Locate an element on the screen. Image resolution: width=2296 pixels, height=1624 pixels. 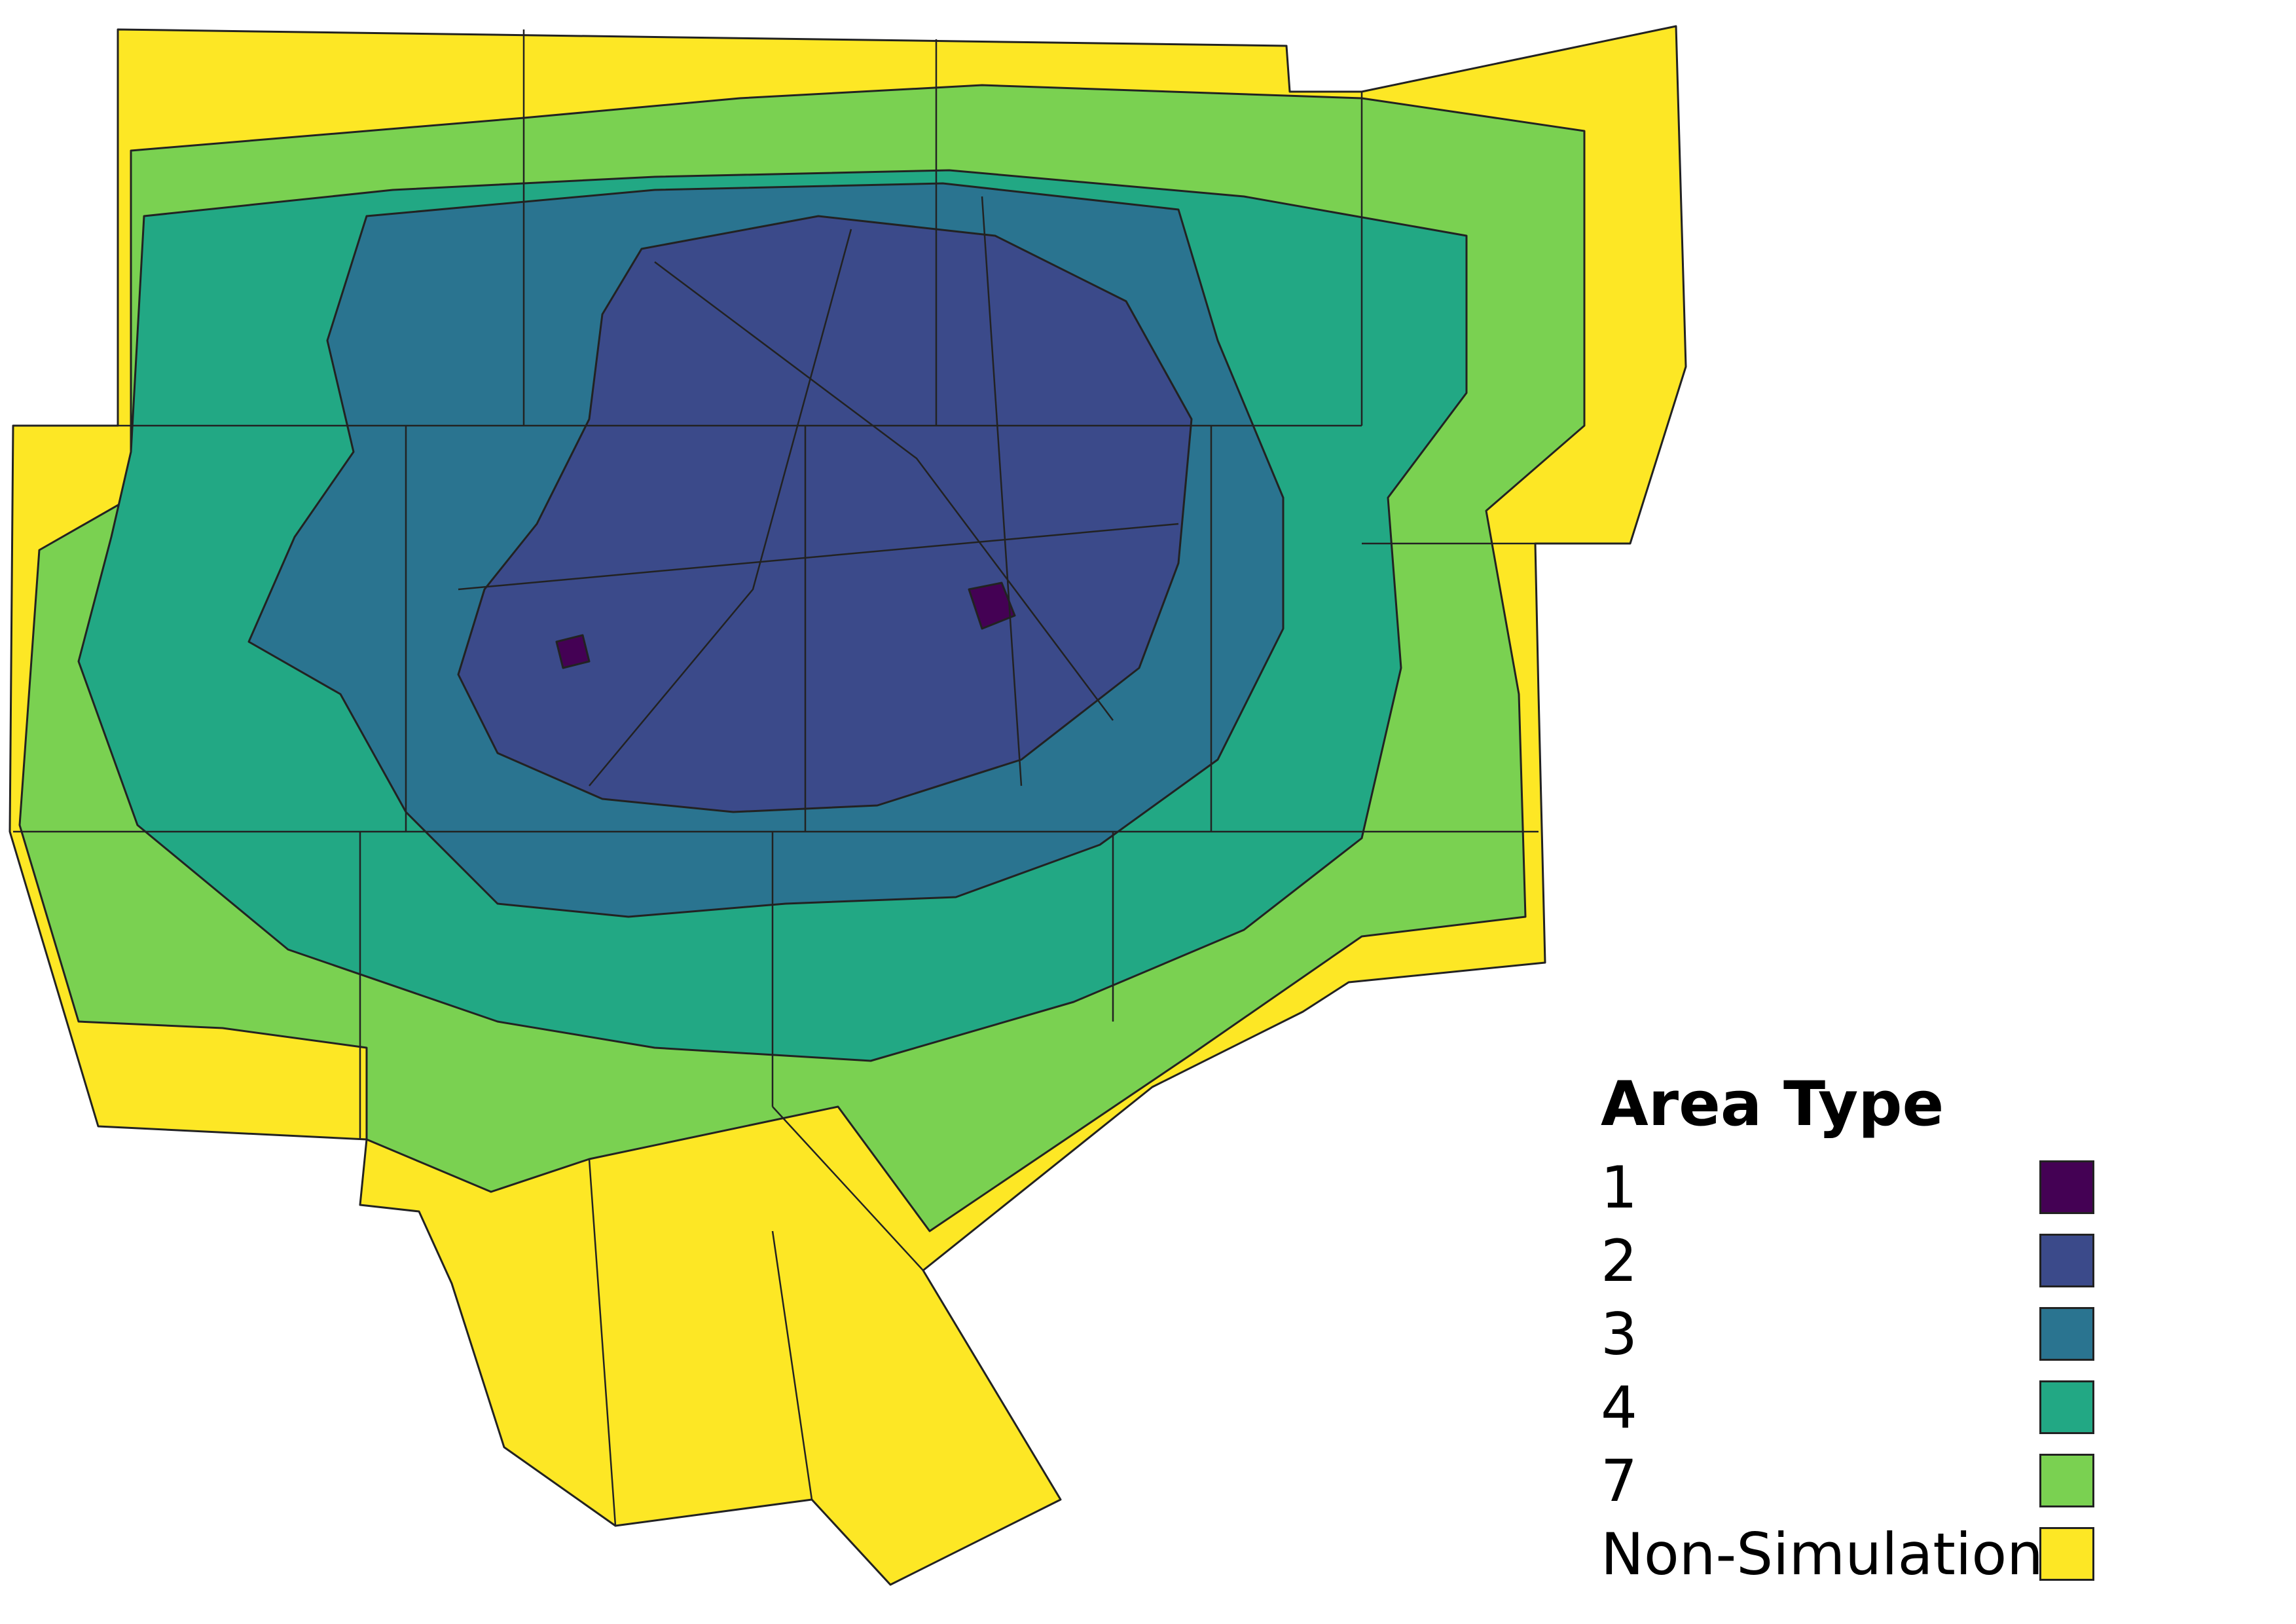
legend-label: 3 is located at coordinates (1619, 1334).